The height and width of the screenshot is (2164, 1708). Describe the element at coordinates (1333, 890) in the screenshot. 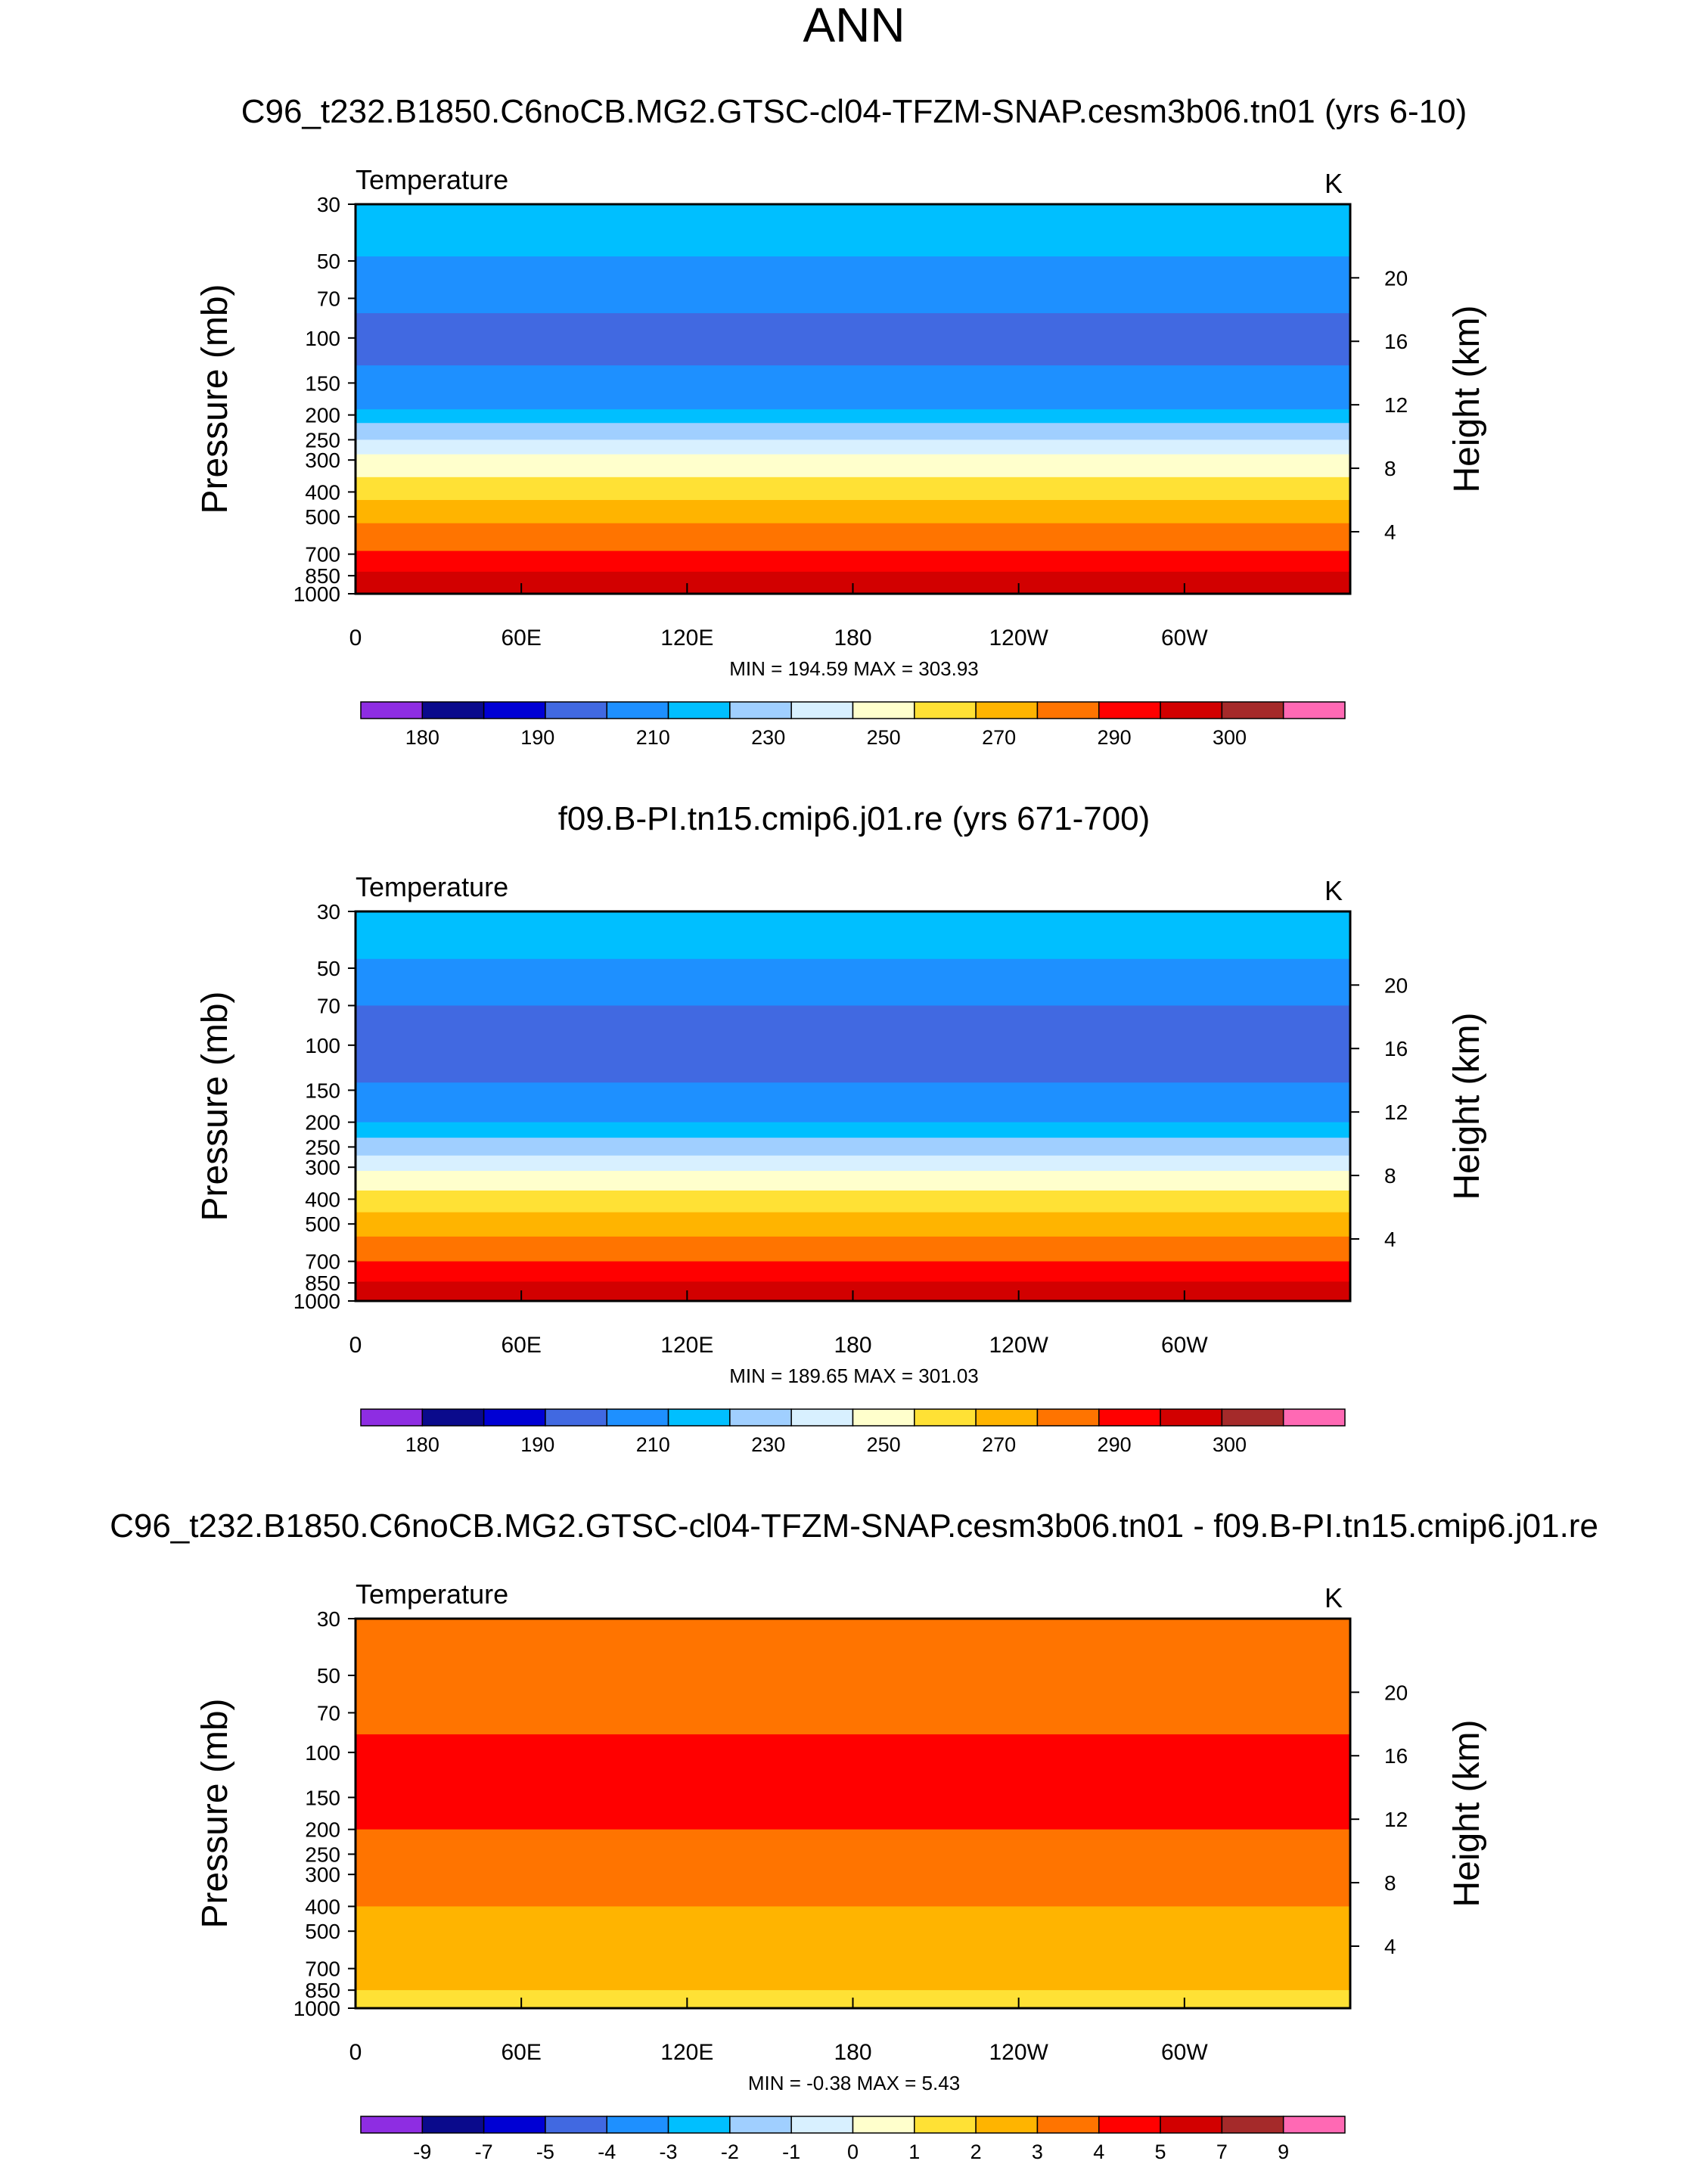

I see `units-label: K` at that location.